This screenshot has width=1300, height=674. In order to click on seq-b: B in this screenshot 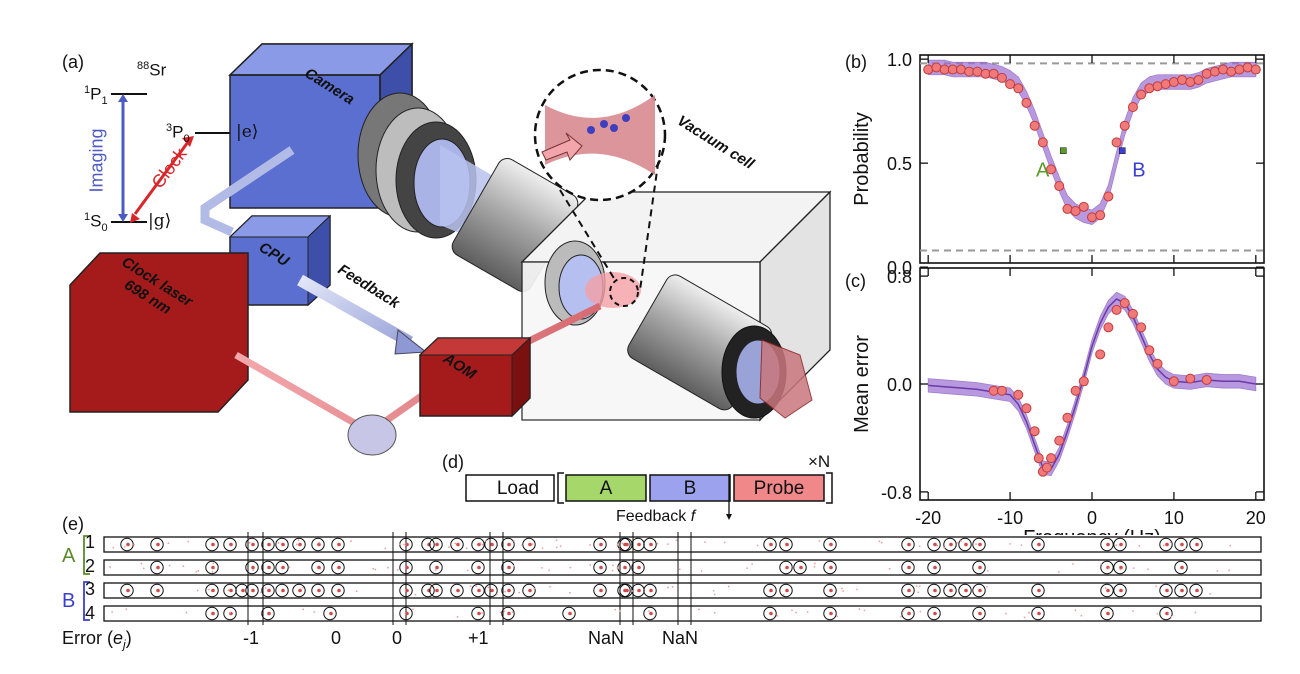, I will do `click(690, 488)`.